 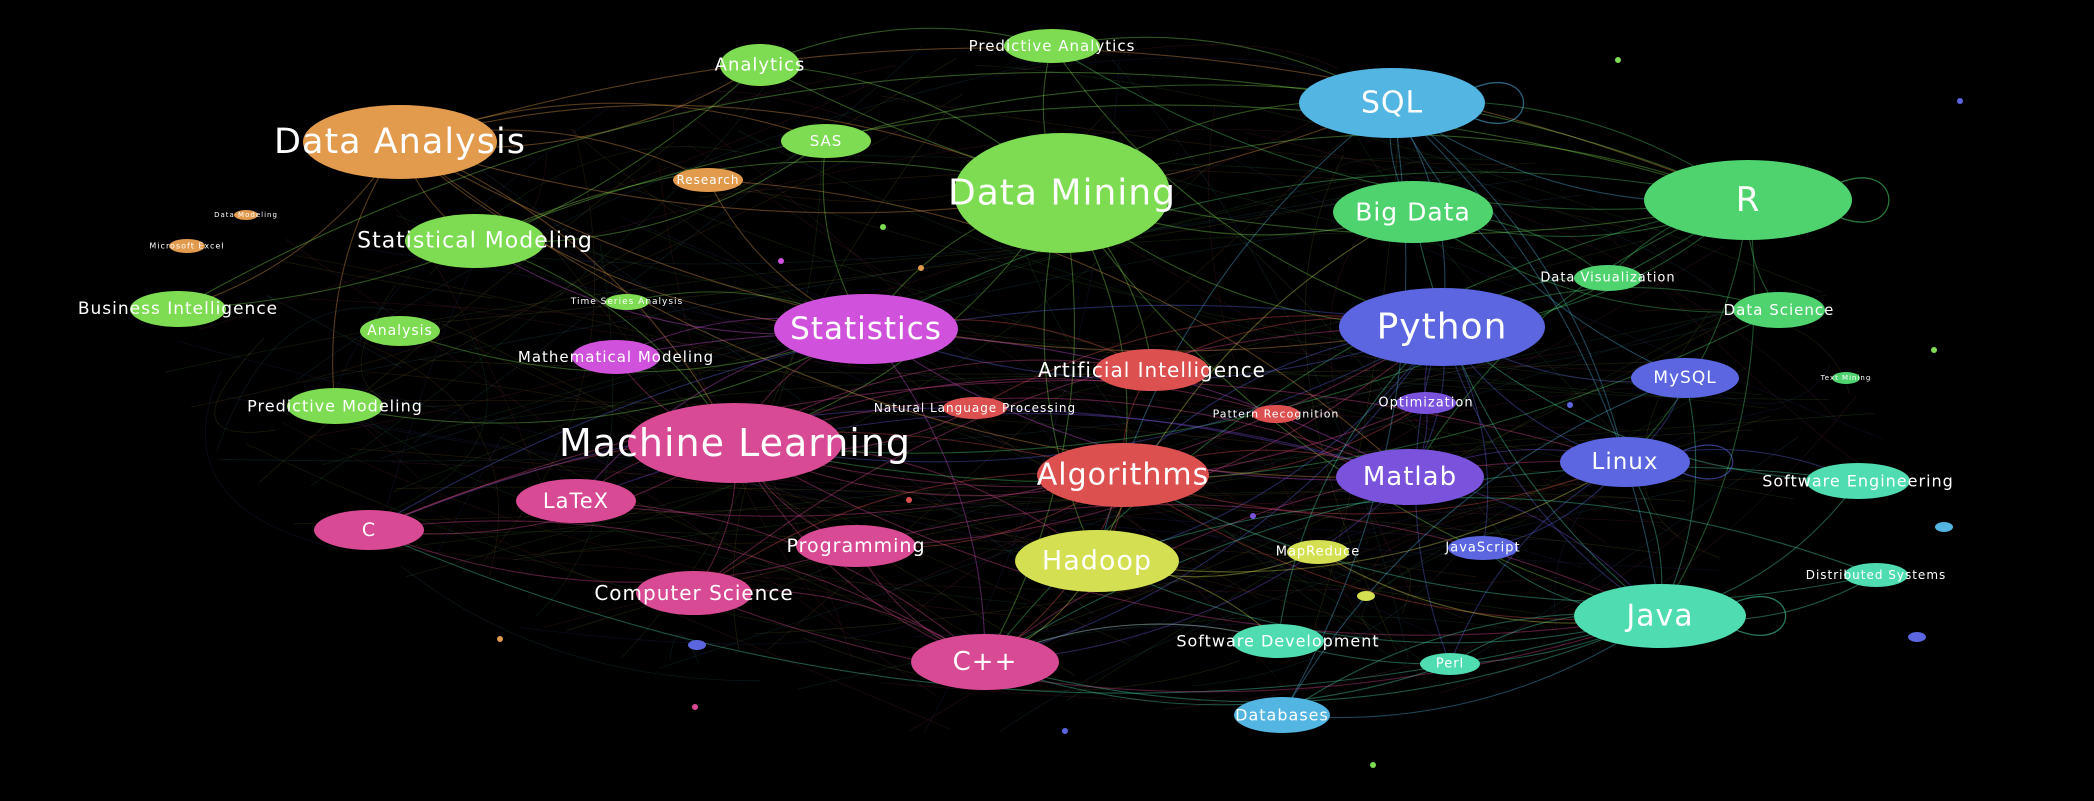 What do you see at coordinates (708, 180) in the screenshot?
I see `node-research` at bounding box center [708, 180].